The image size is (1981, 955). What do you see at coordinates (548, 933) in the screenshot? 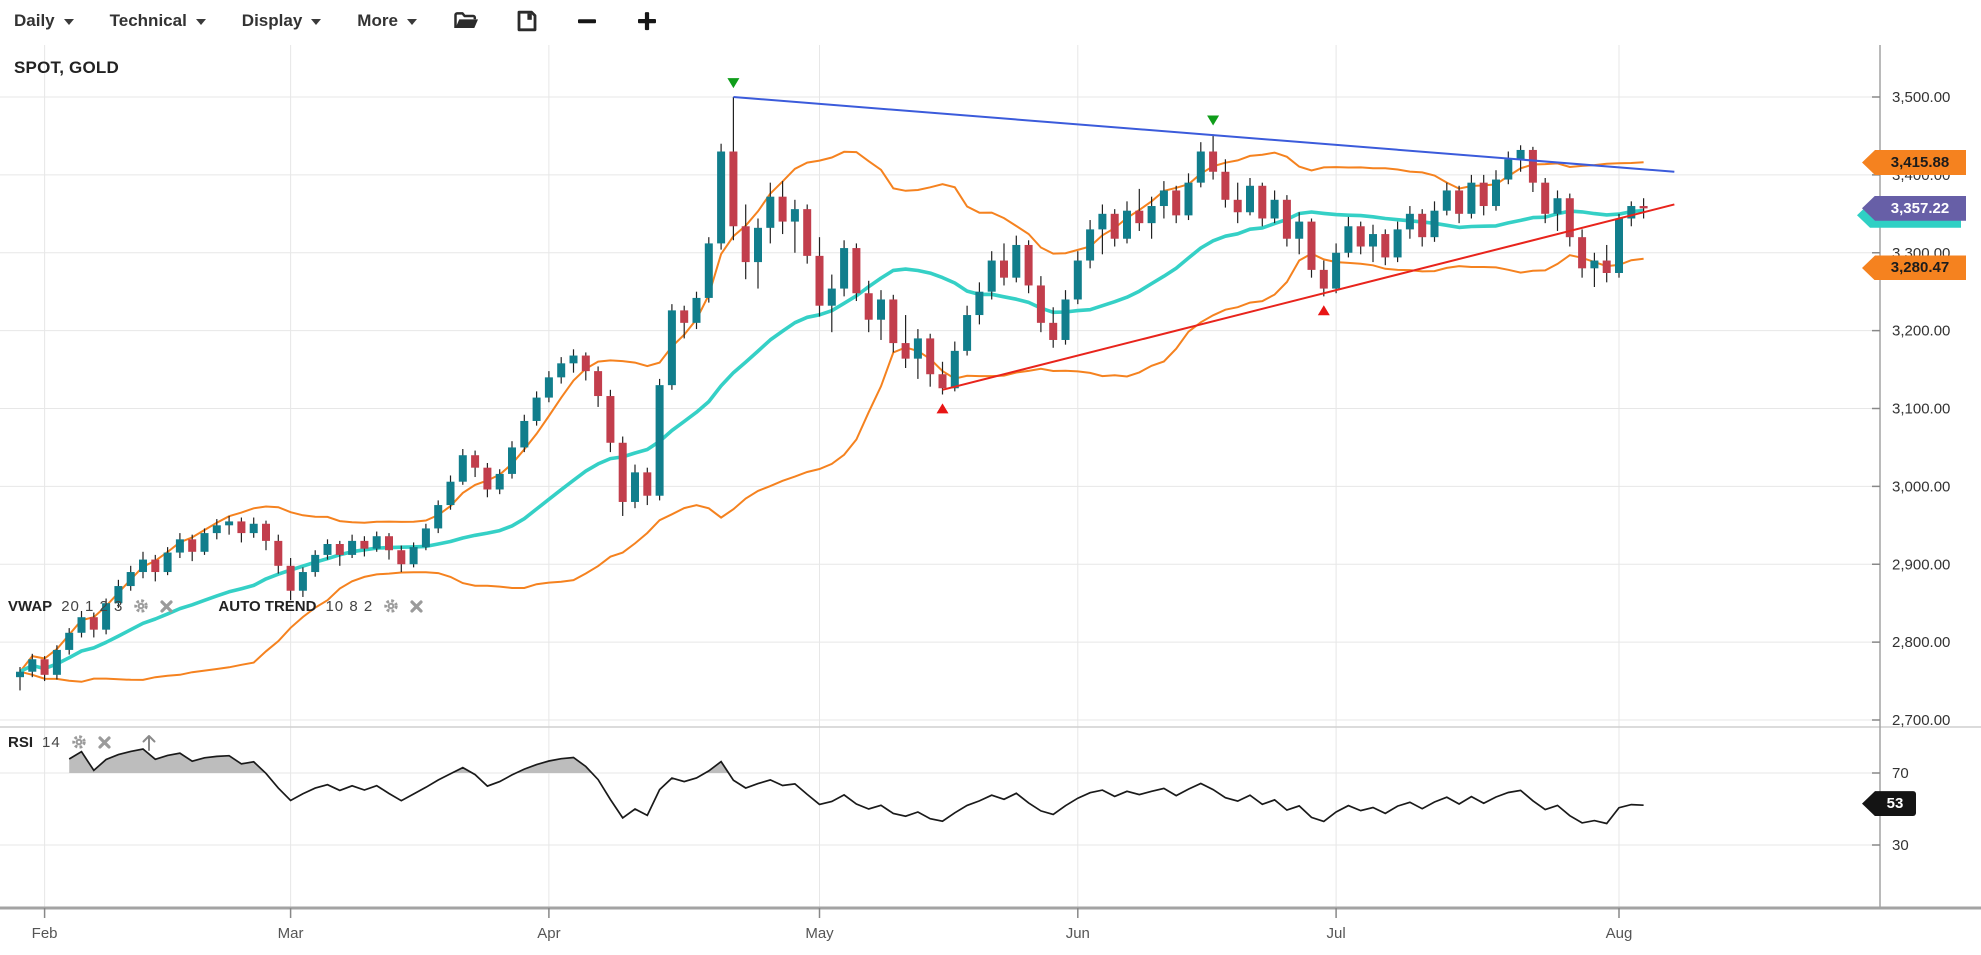
I see `x-axis-month-label: Apr` at bounding box center [548, 933].